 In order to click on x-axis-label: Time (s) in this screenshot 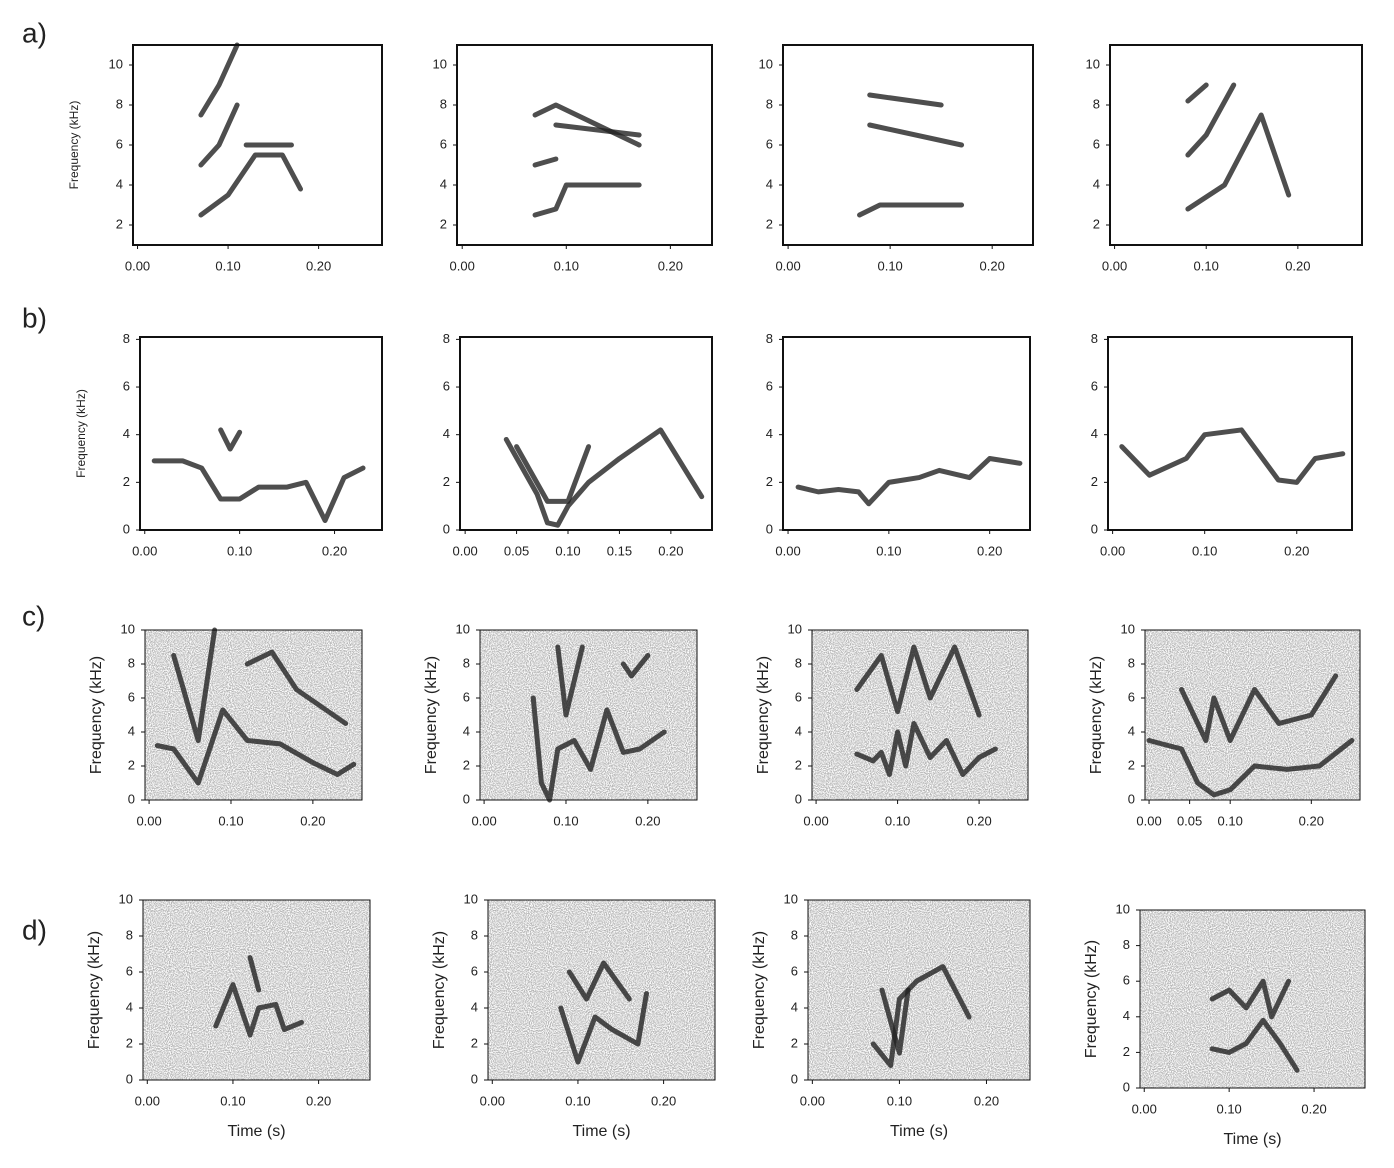, I will do `click(256, 1131)`.